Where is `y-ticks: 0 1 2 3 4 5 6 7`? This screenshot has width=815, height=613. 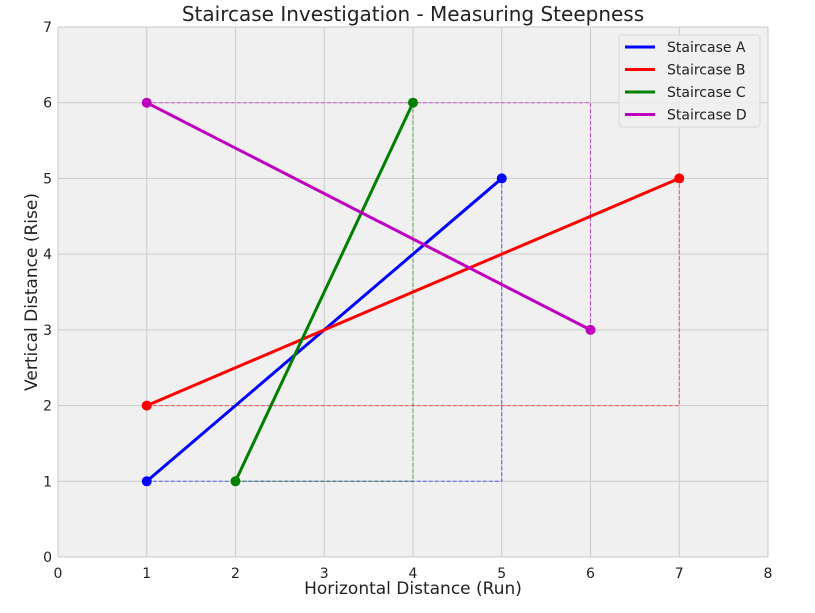 y-ticks: 0 1 2 3 4 5 6 7 is located at coordinates (47, 293).